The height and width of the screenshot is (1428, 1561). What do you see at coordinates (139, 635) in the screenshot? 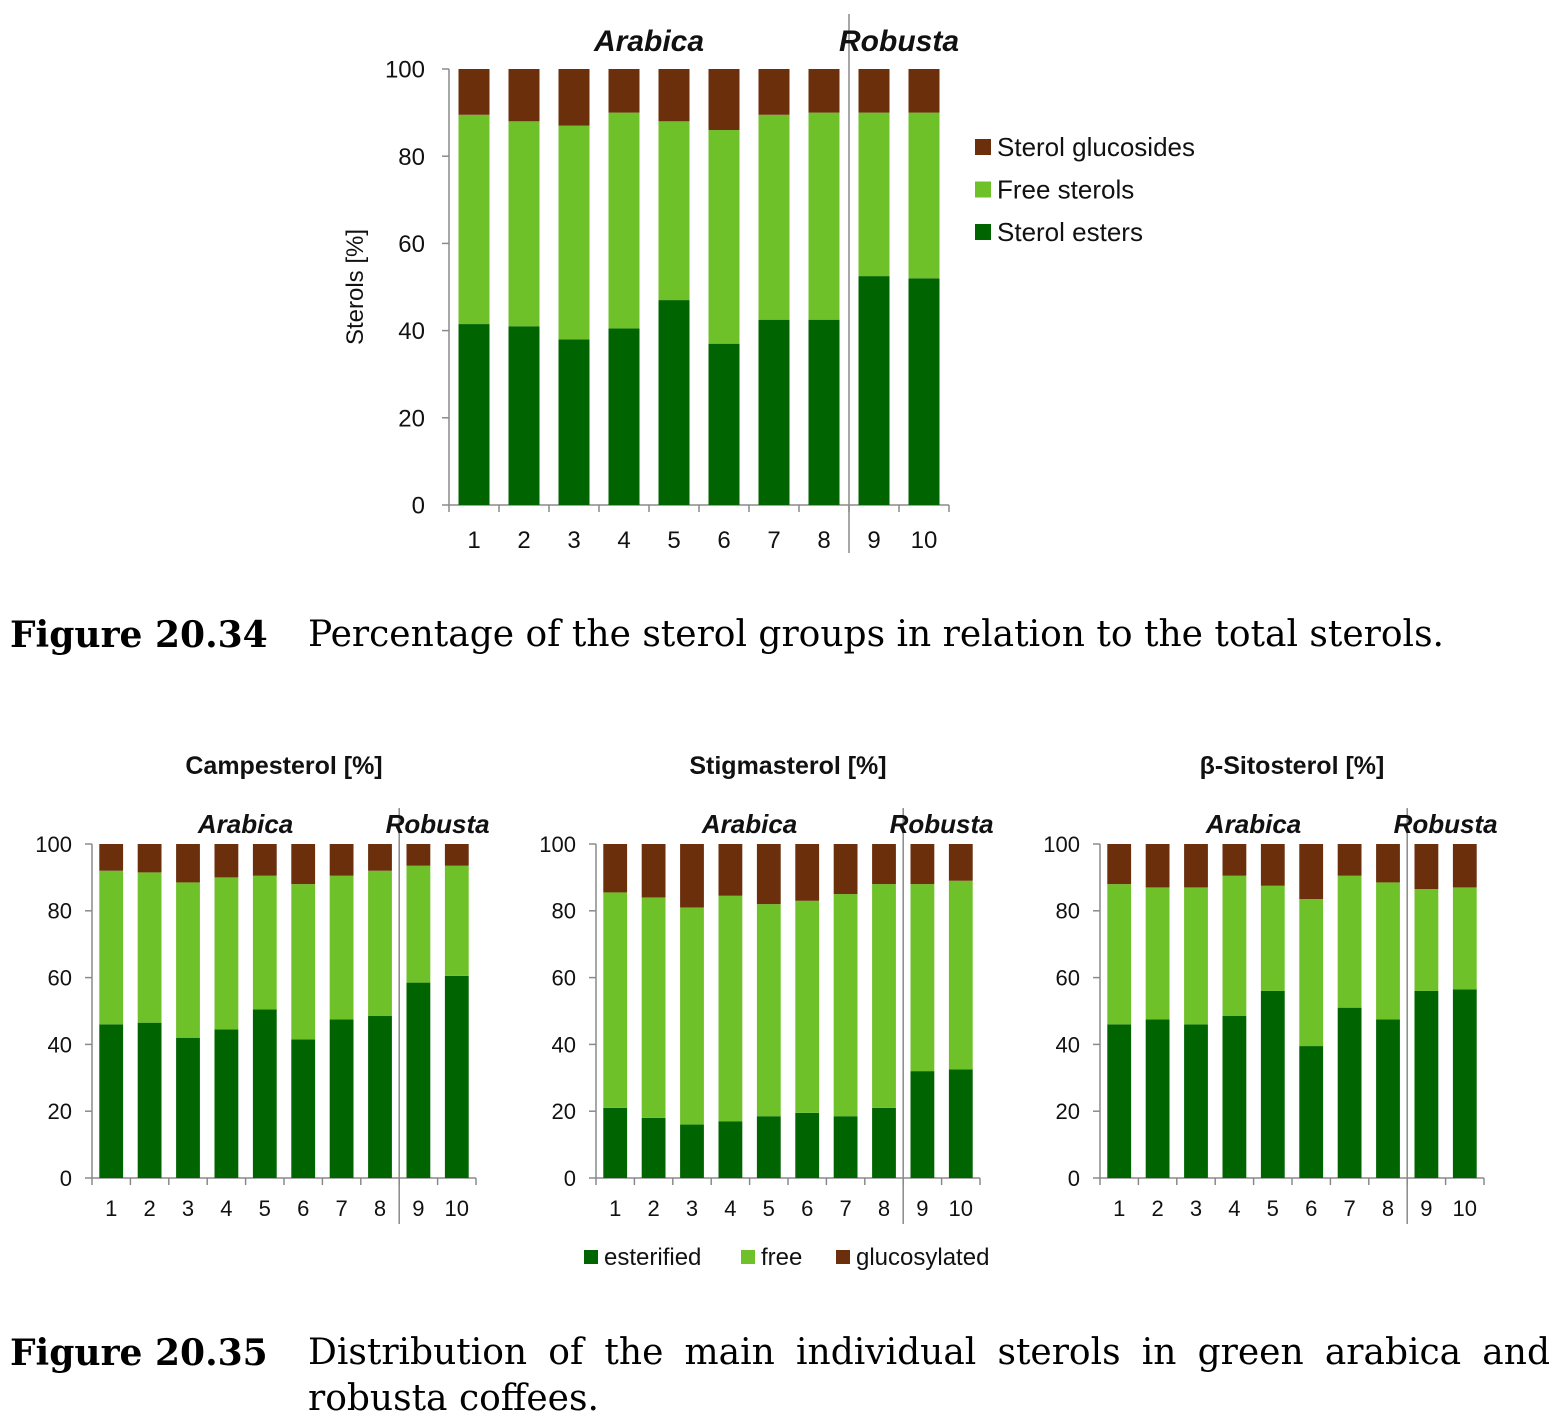
I see `figure-20-34-number: Figure 20.34` at bounding box center [139, 635].